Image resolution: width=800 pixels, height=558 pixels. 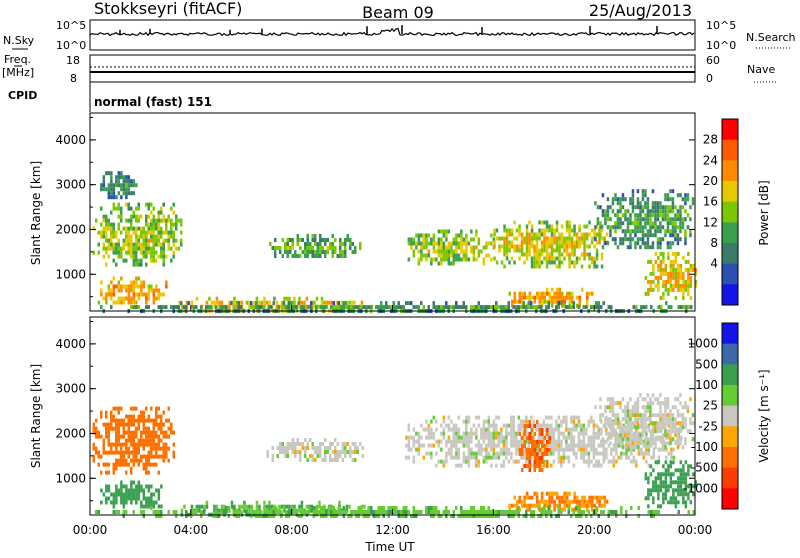 I want to click on x-tick-label: 20:00, so click(x=594, y=530).